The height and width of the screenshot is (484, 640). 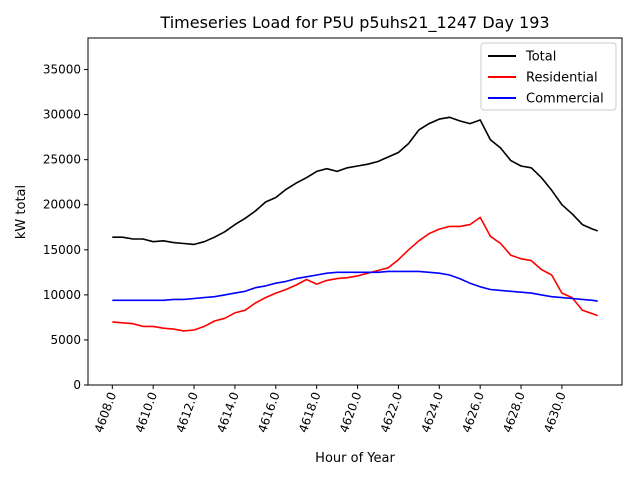 What do you see at coordinates (62, 250) in the screenshot?
I see `y-tick-label: 15000` at bounding box center [62, 250].